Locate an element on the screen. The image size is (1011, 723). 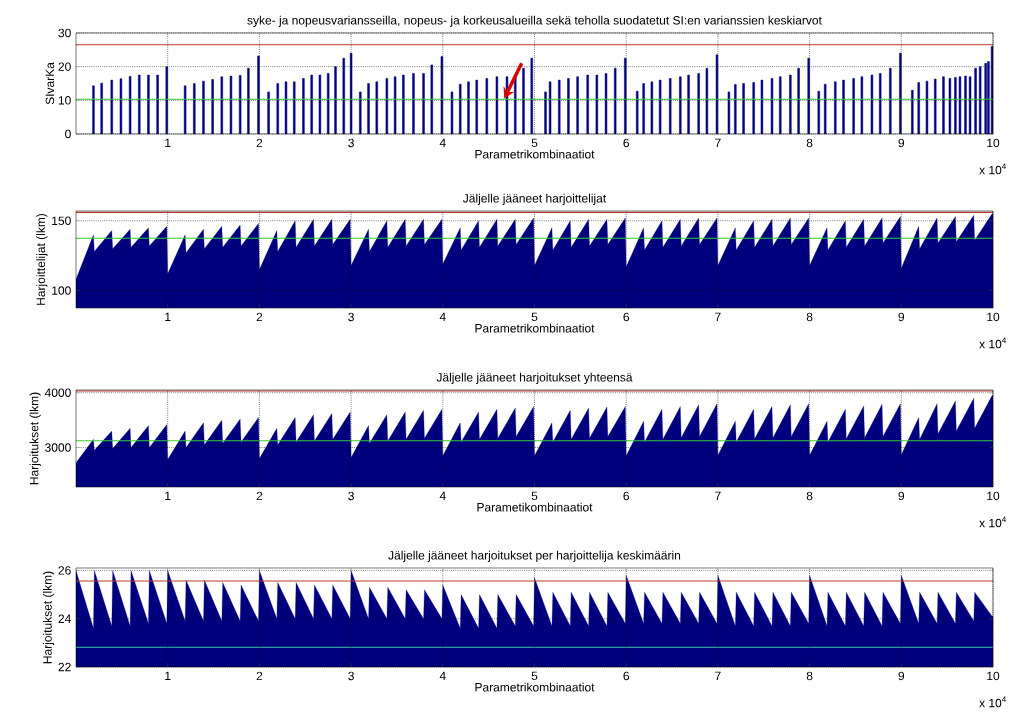
x-axis-title: Parametikombinaatiot is located at coordinates (535, 507).